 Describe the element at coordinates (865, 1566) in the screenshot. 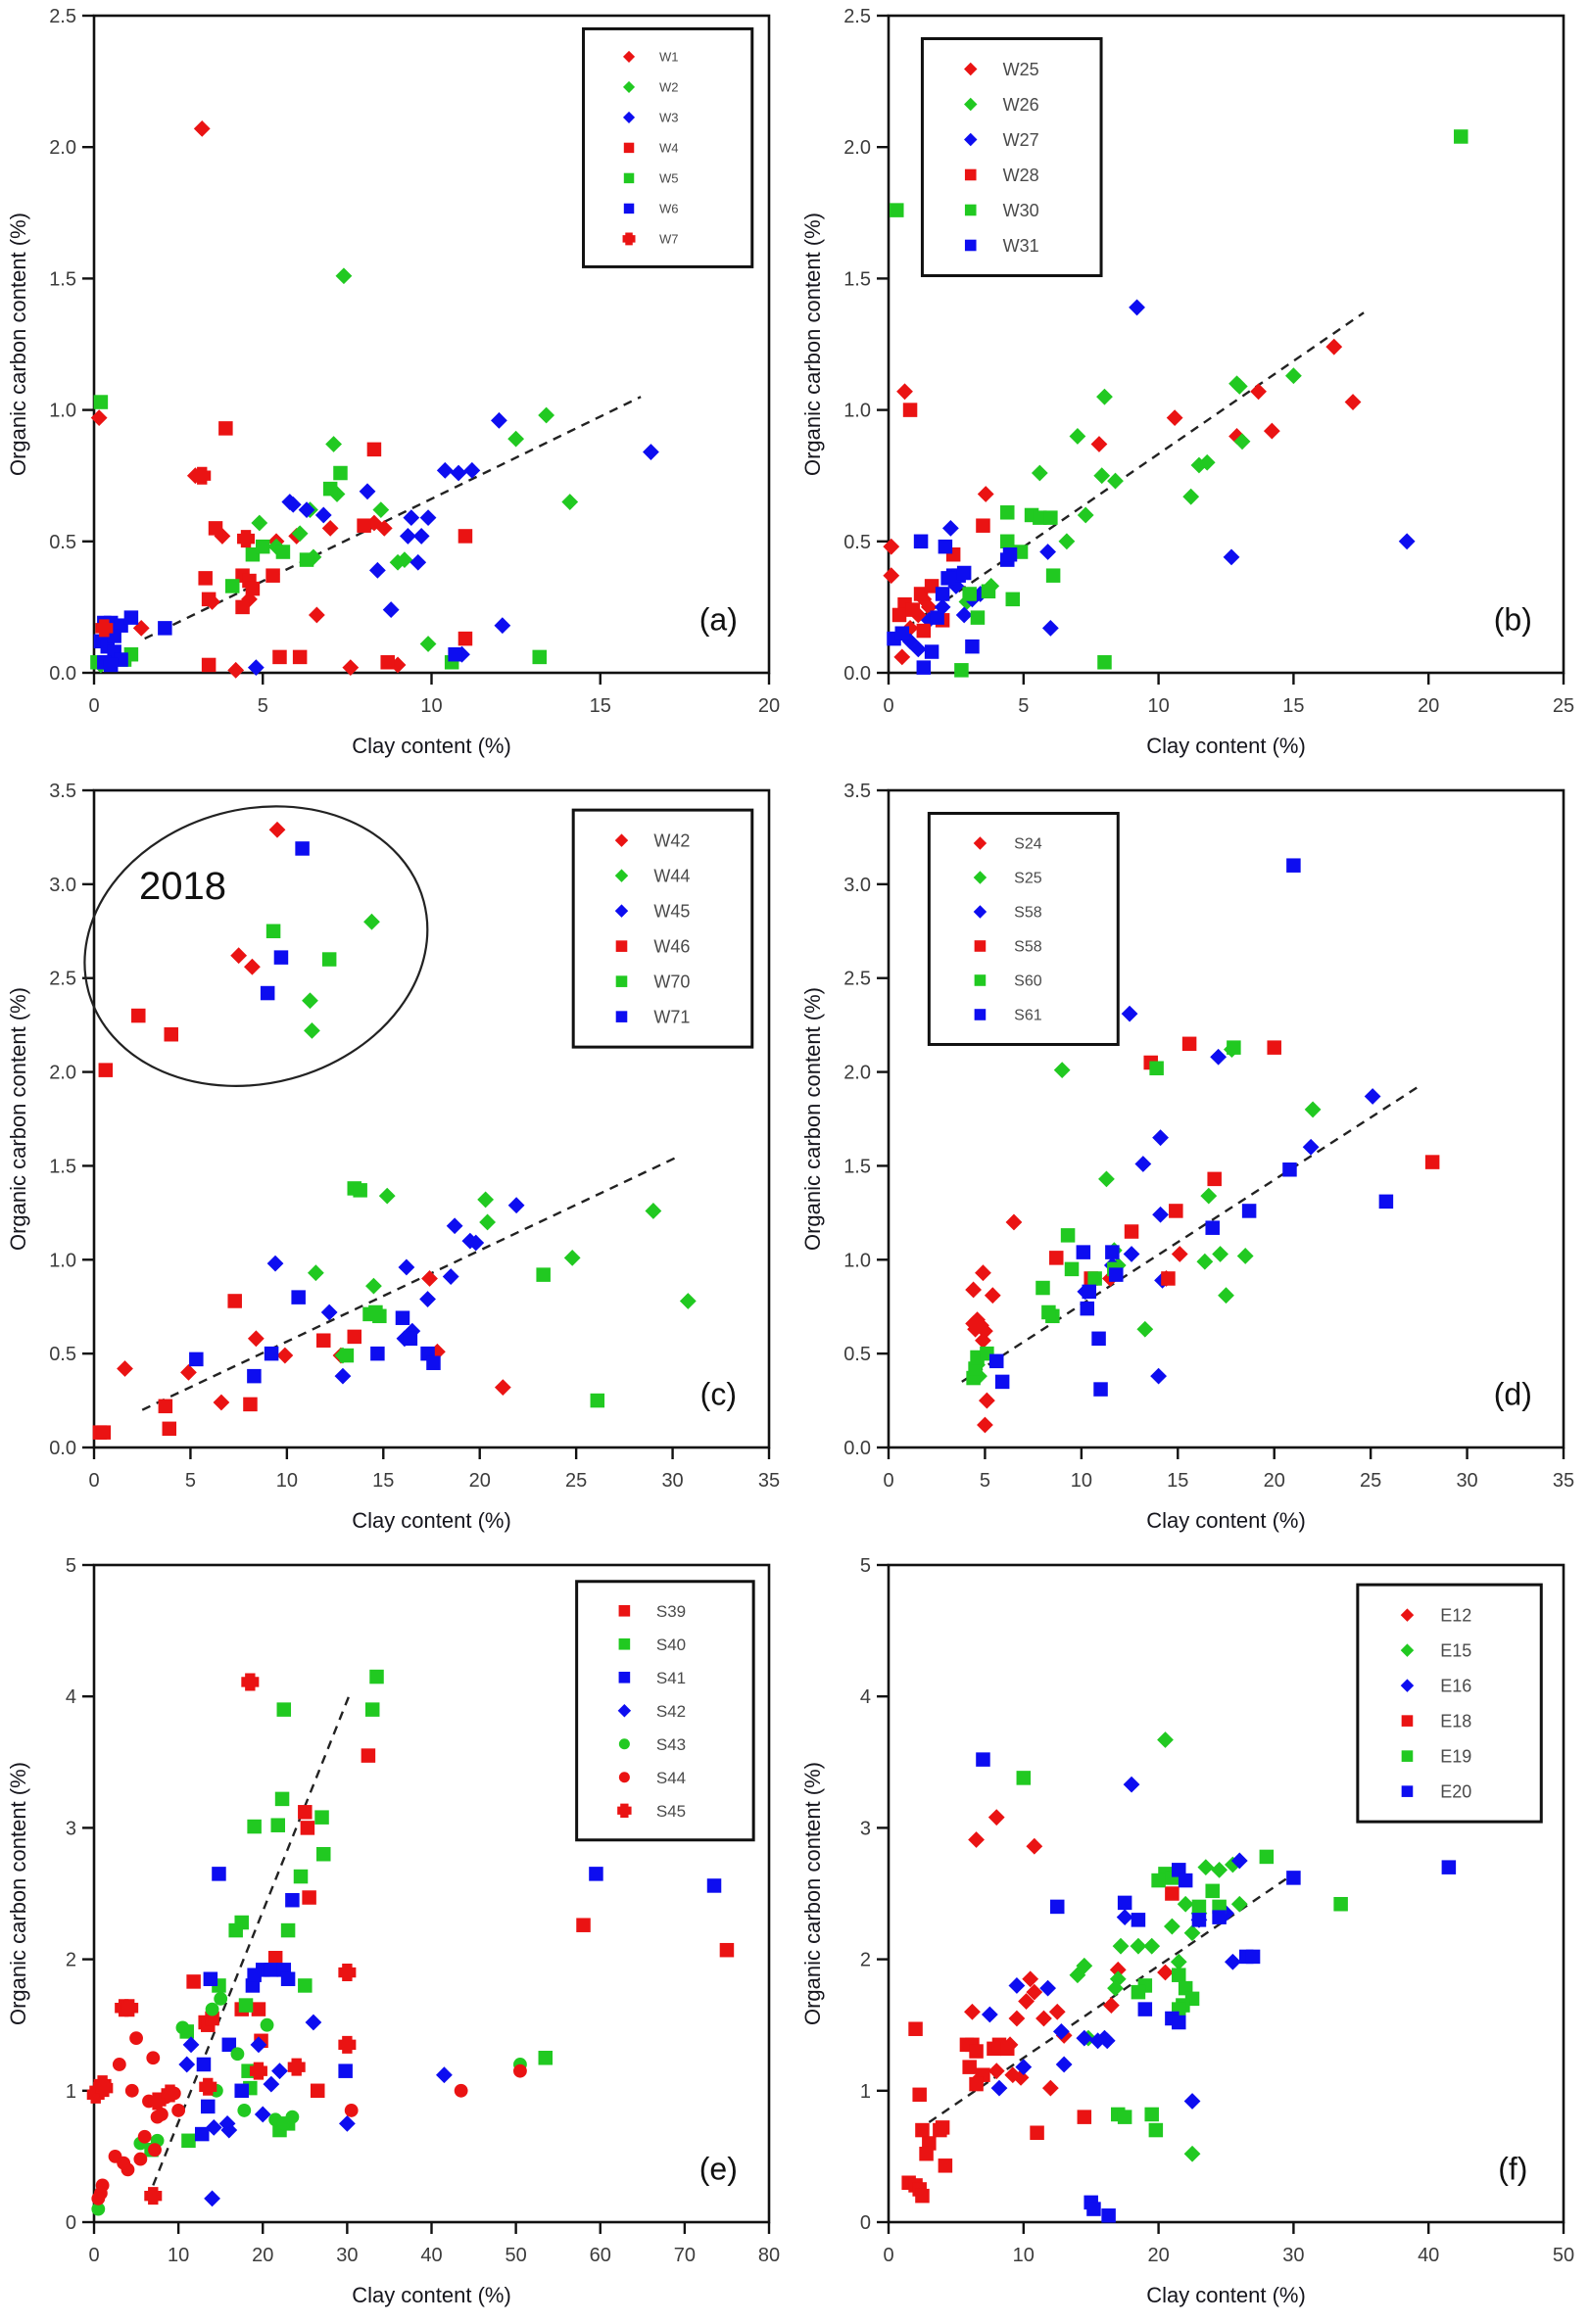

I see `y-tick-label: 5` at that location.